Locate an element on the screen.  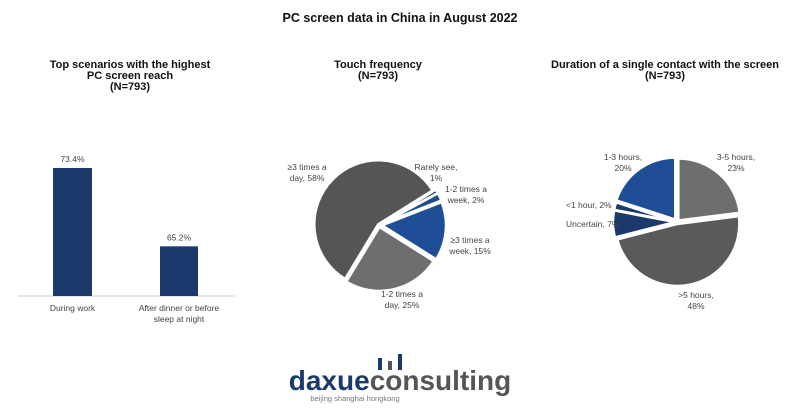
slice-label: 1-3 hours, 20% is located at coordinates (623, 162).